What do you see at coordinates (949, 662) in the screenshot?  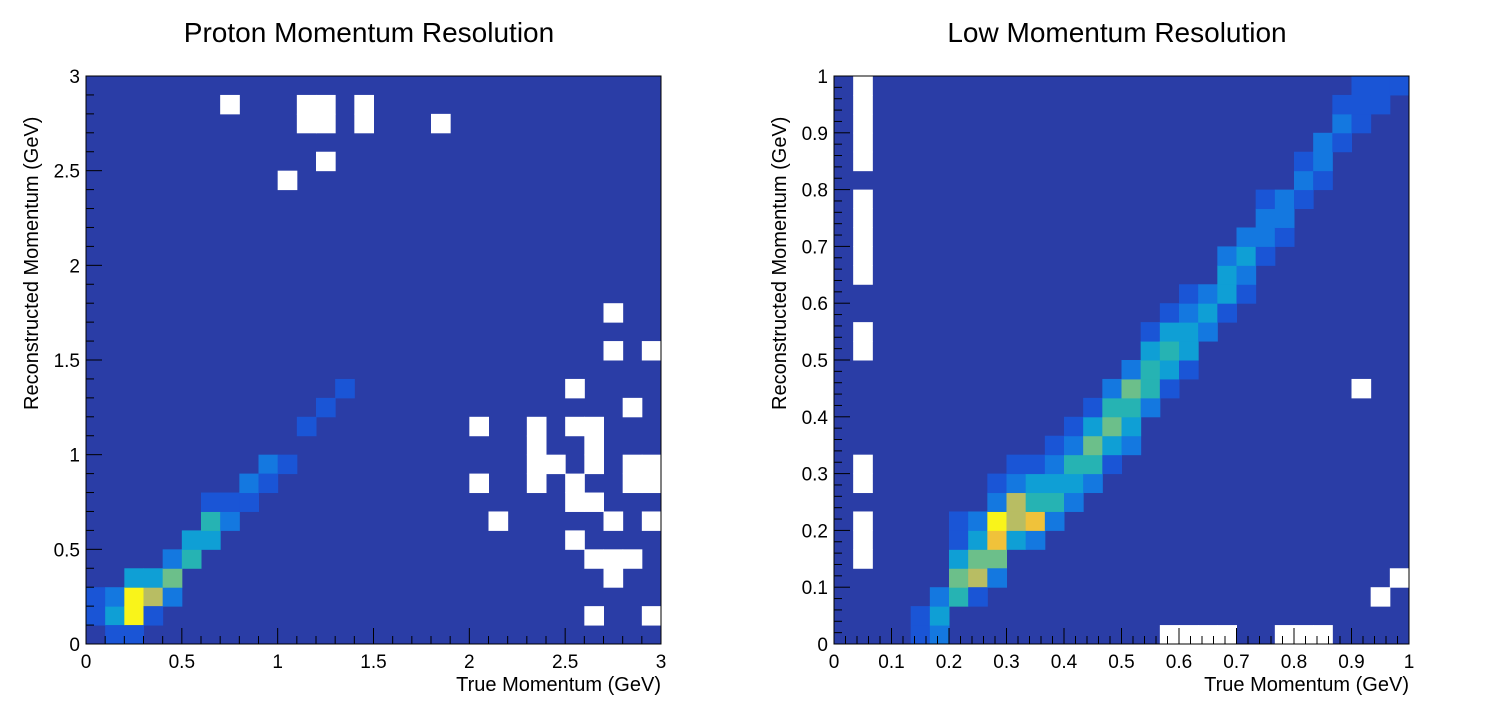 I see `x-tick-label: 0.2` at bounding box center [949, 662].